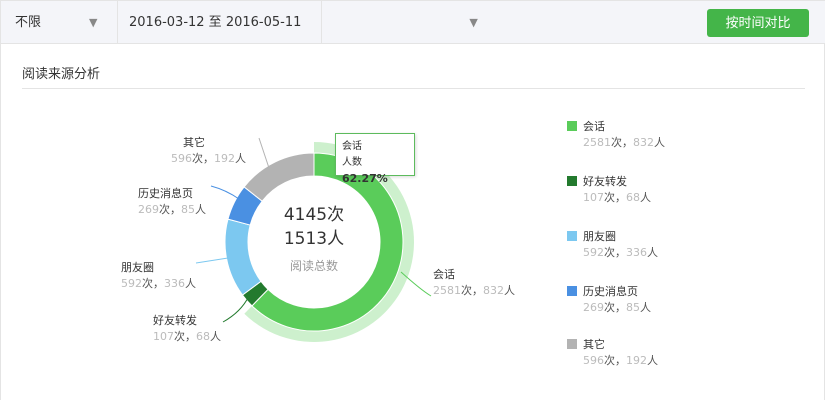 The height and width of the screenshot is (400, 825). Describe the element at coordinates (172, 201) in the screenshot. I see `slice-label: 历史消息页 269次，85人` at that location.